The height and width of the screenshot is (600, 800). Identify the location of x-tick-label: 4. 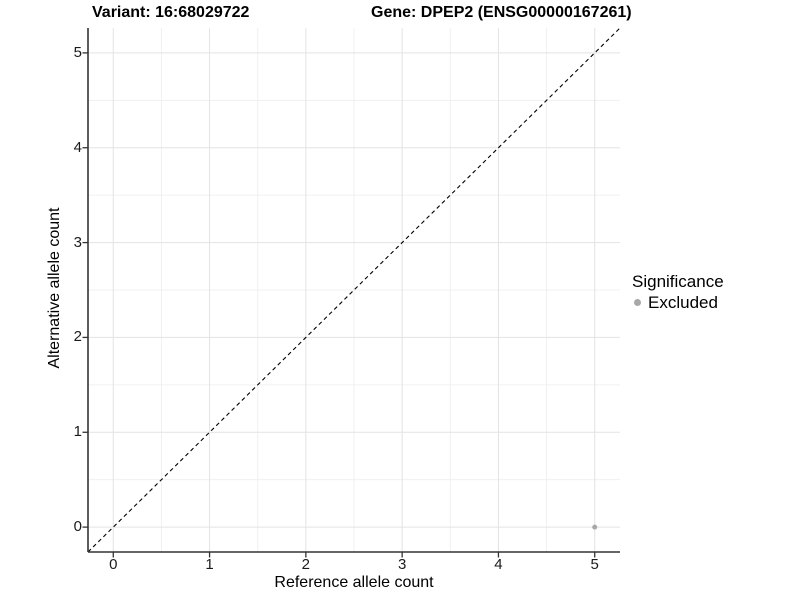
(498, 564).